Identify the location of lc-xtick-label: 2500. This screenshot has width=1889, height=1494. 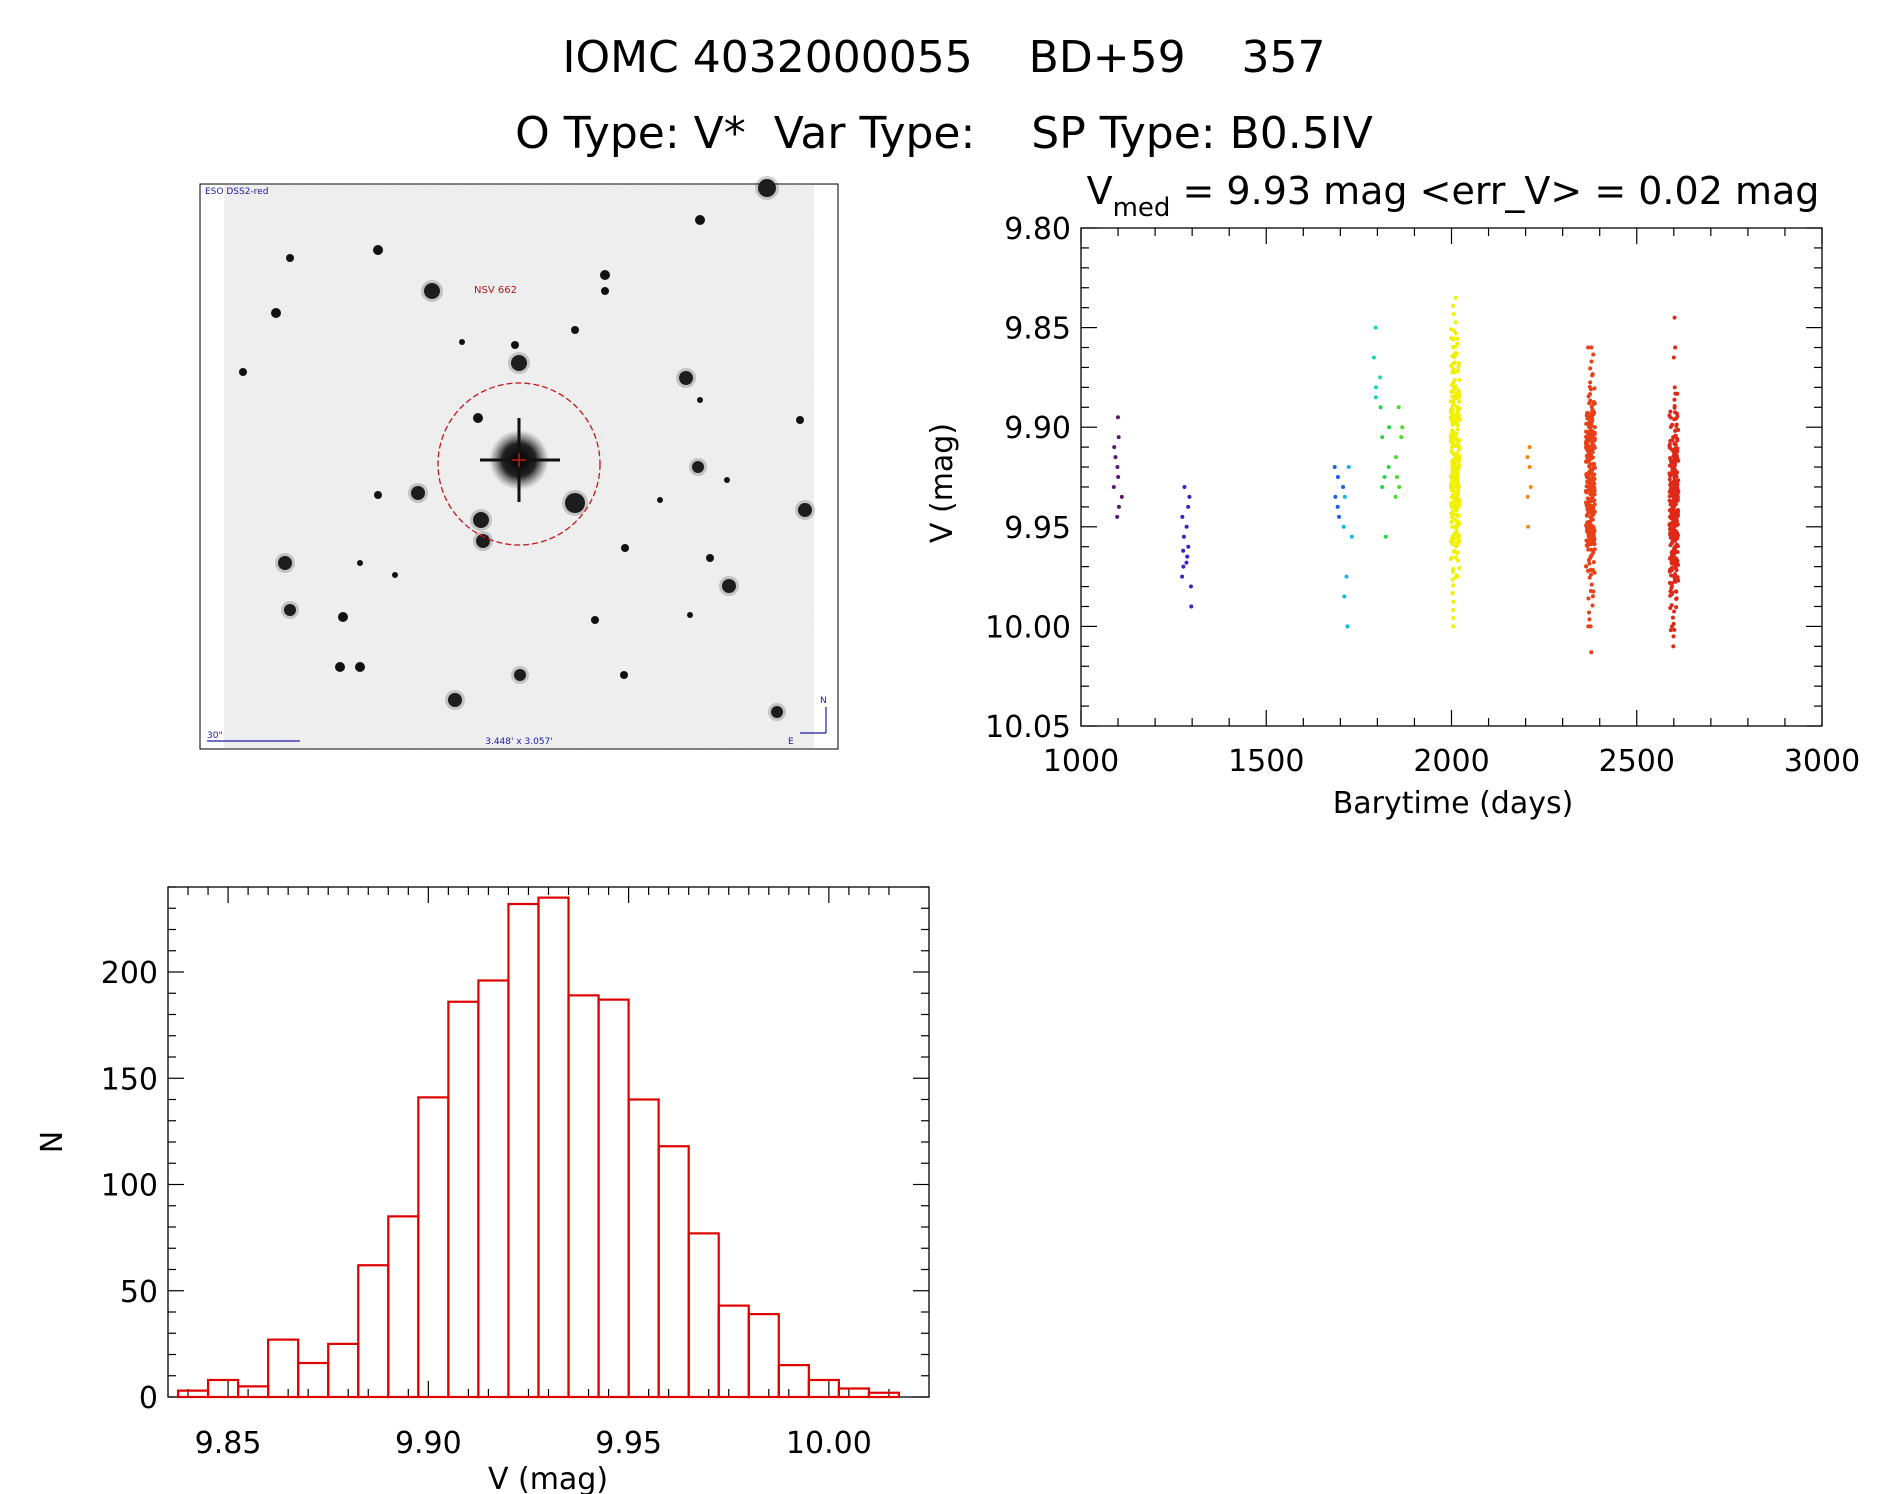
(1637, 761).